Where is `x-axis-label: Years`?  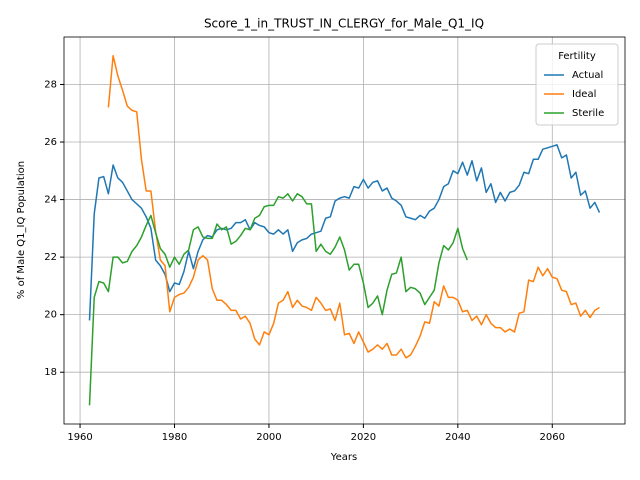
x-axis-label: Years is located at coordinates (343, 457).